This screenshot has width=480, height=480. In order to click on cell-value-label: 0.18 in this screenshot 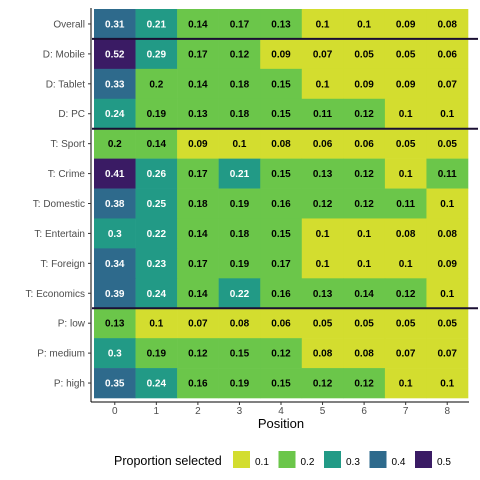, I will do `click(240, 84)`.